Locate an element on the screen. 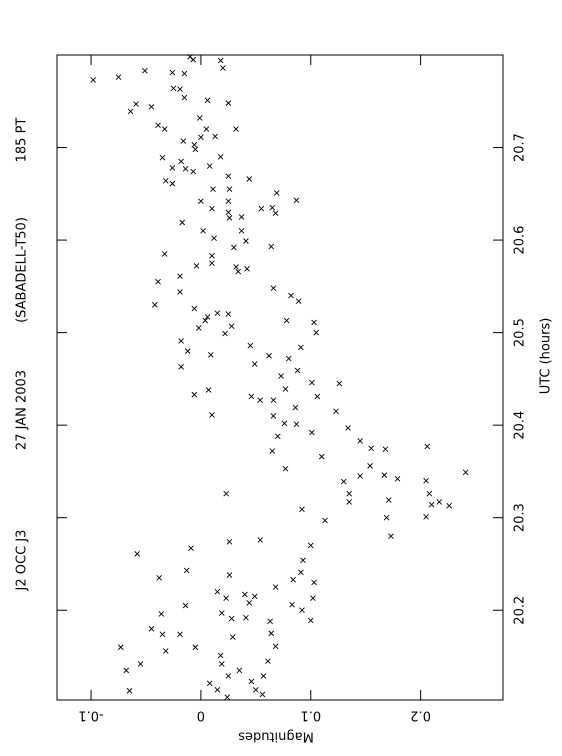 This screenshot has width=562, height=756. x-tick-label: 20.4 is located at coordinates (520, 425).